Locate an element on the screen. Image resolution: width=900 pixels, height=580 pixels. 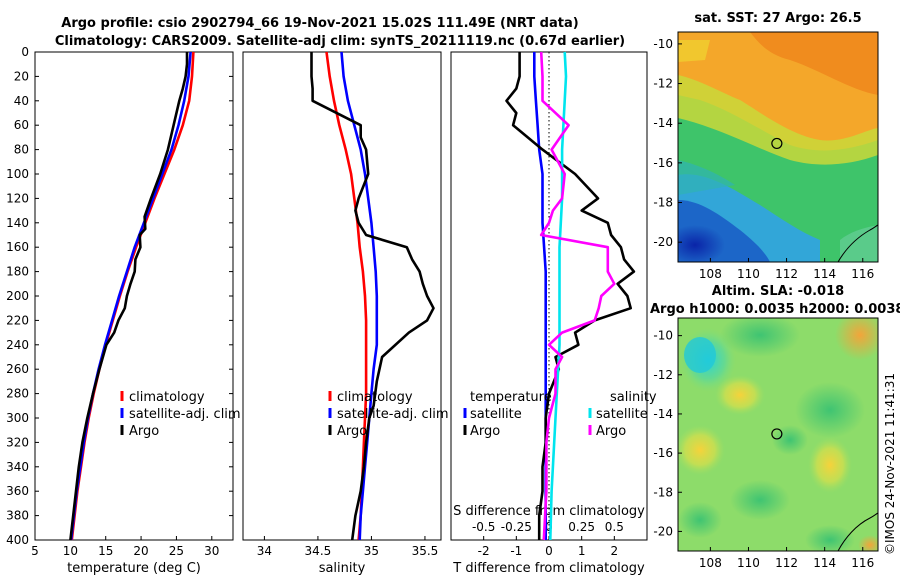
y-tick-label: 320 is located at coordinates (17, 442).